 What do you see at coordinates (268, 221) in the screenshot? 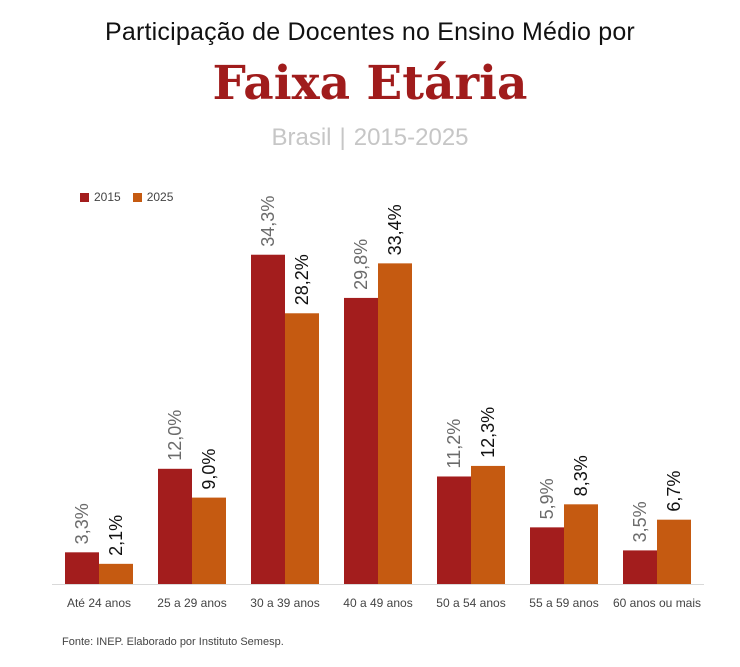
I see `data-label-2015-2: 34,3%` at bounding box center [268, 221].